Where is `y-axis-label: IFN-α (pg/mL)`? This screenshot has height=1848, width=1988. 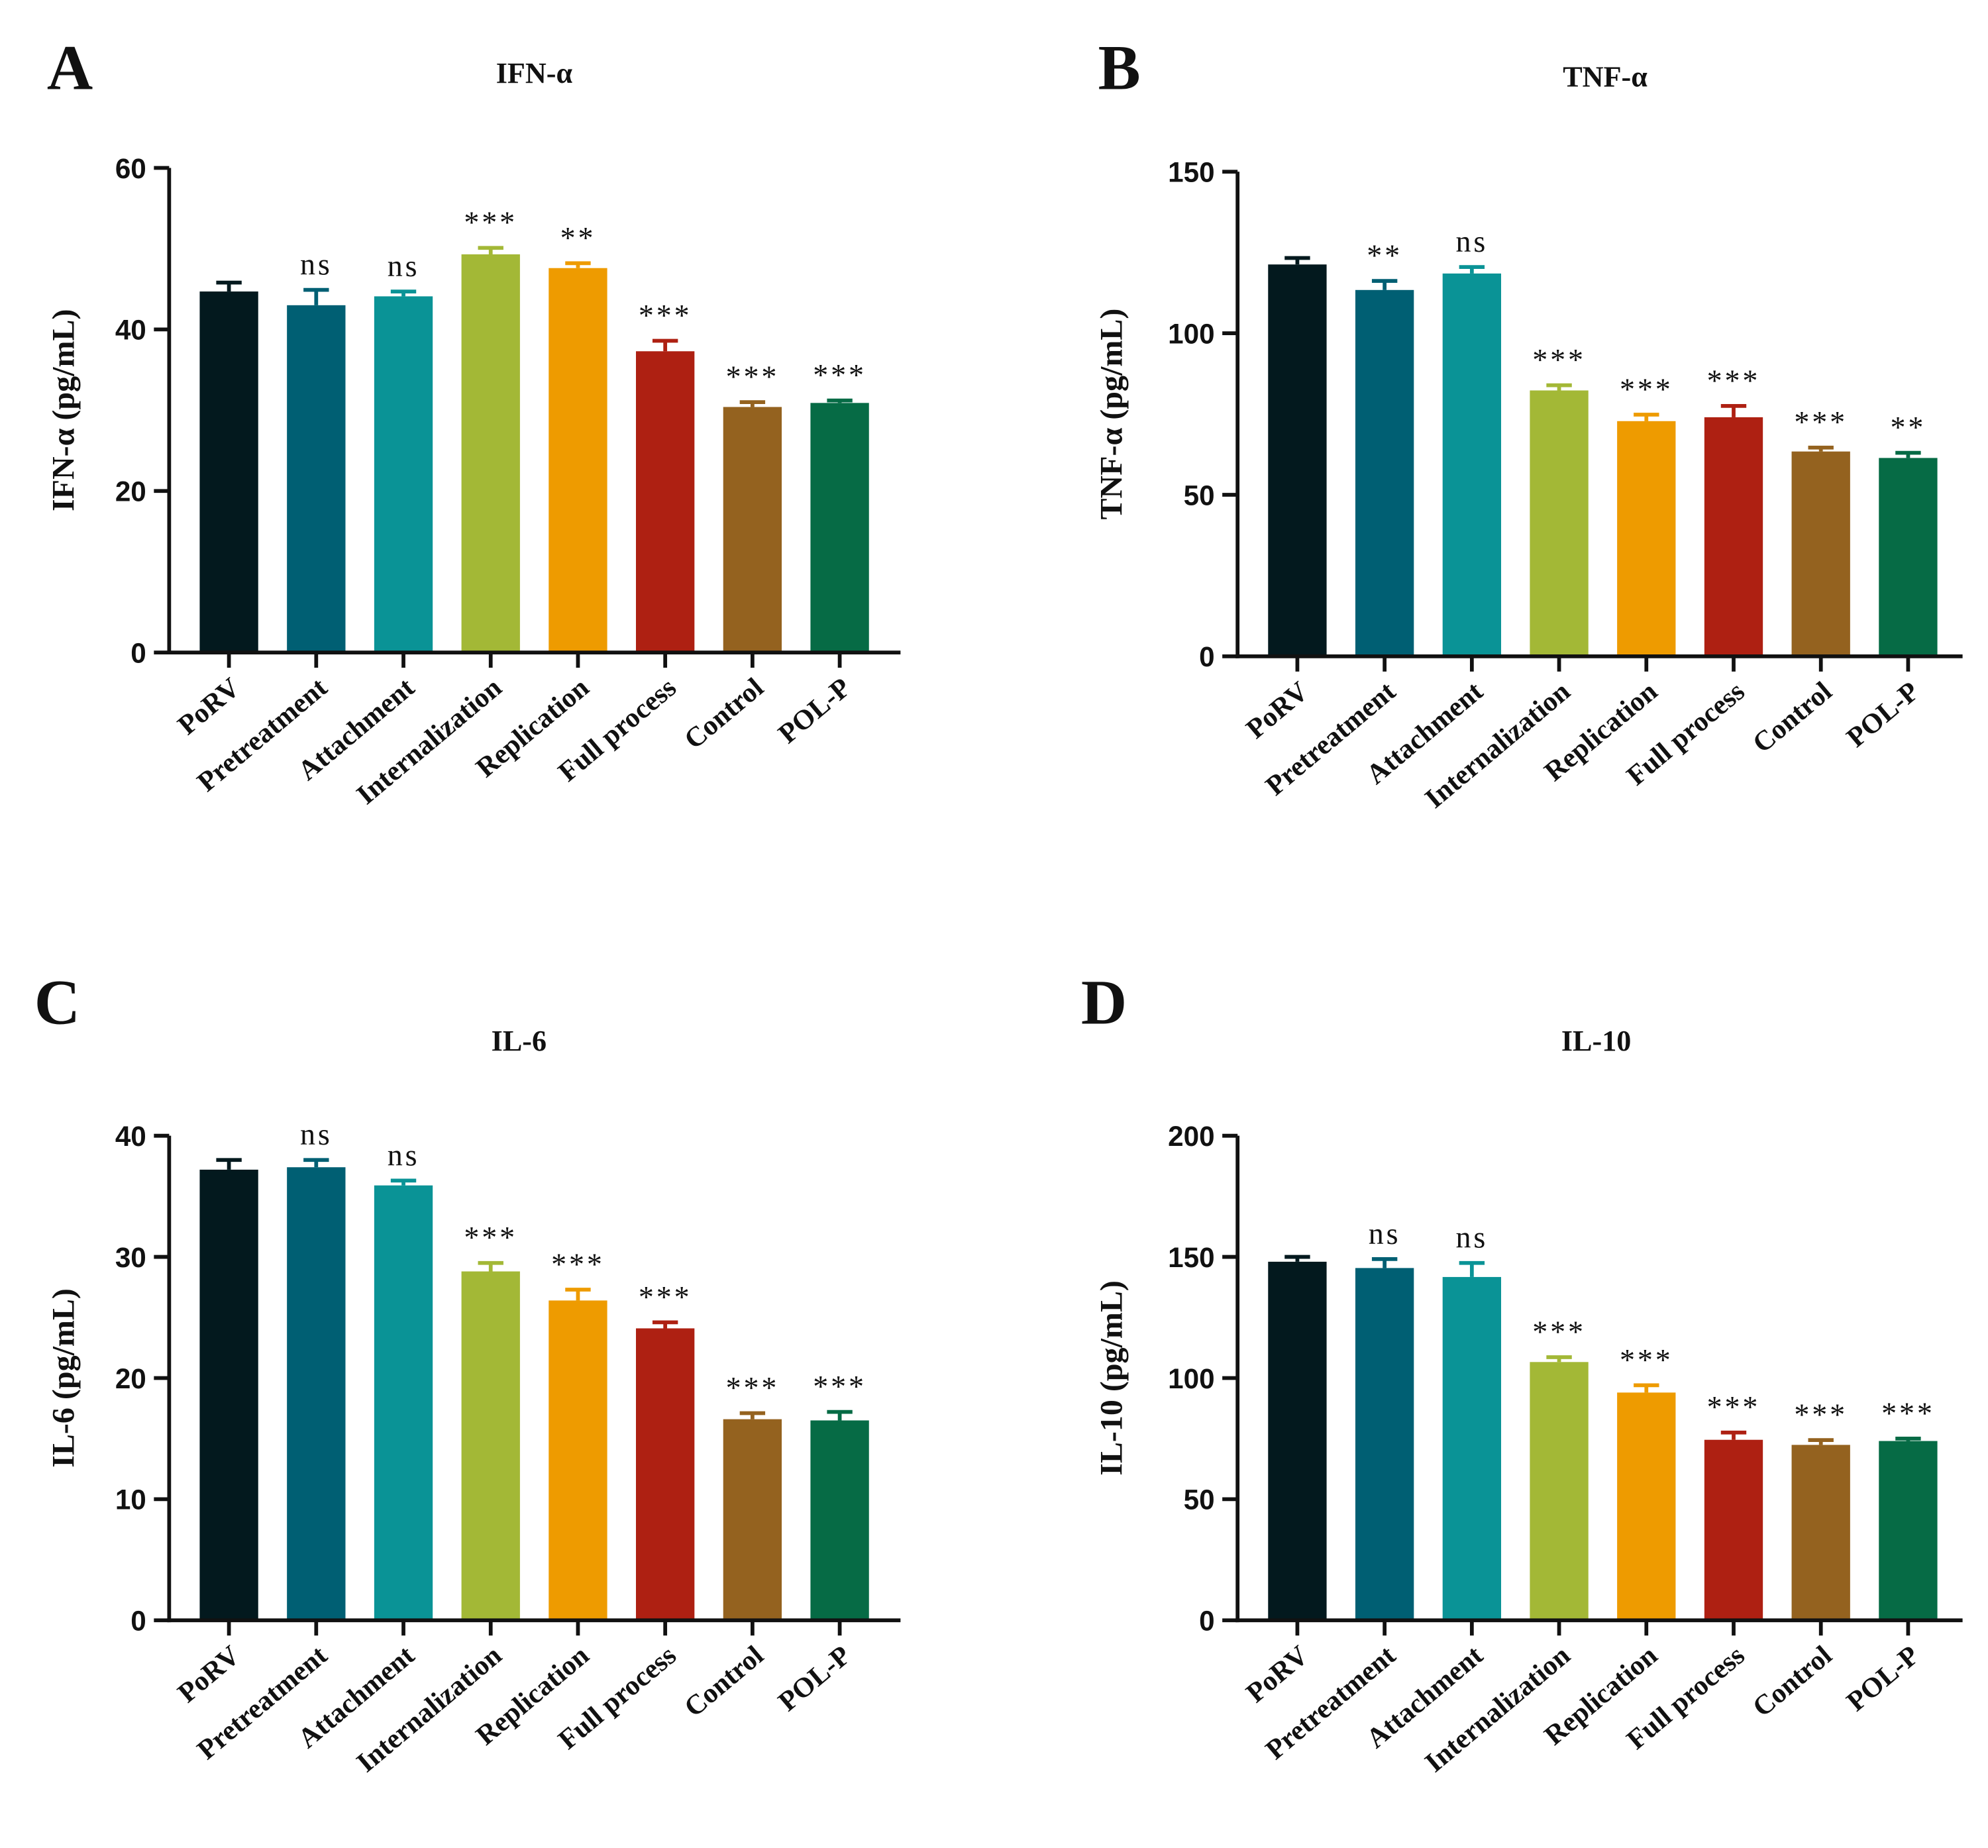 y-axis-label: IFN-α (pg/mL) is located at coordinates (64, 410).